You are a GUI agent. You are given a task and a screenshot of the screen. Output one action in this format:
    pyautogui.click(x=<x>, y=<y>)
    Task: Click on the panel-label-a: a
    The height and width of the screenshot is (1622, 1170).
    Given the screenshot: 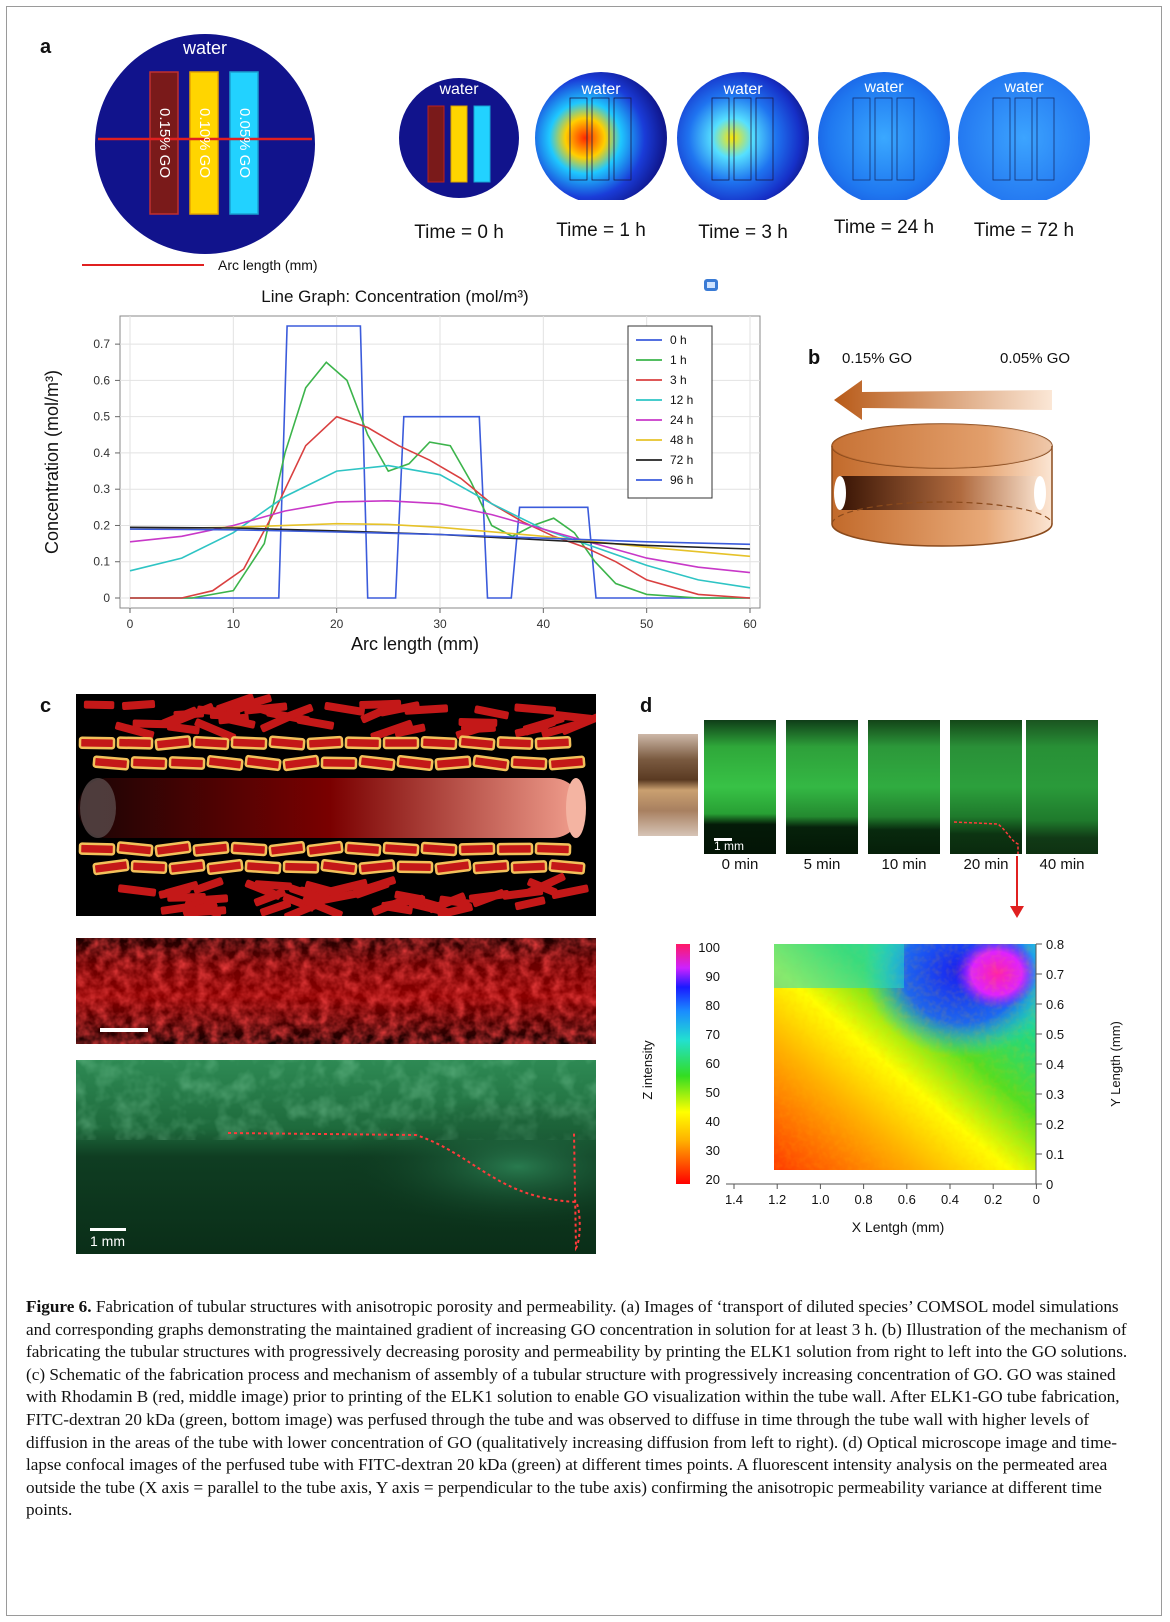 What is the action you would take?
    pyautogui.click(x=46, y=47)
    